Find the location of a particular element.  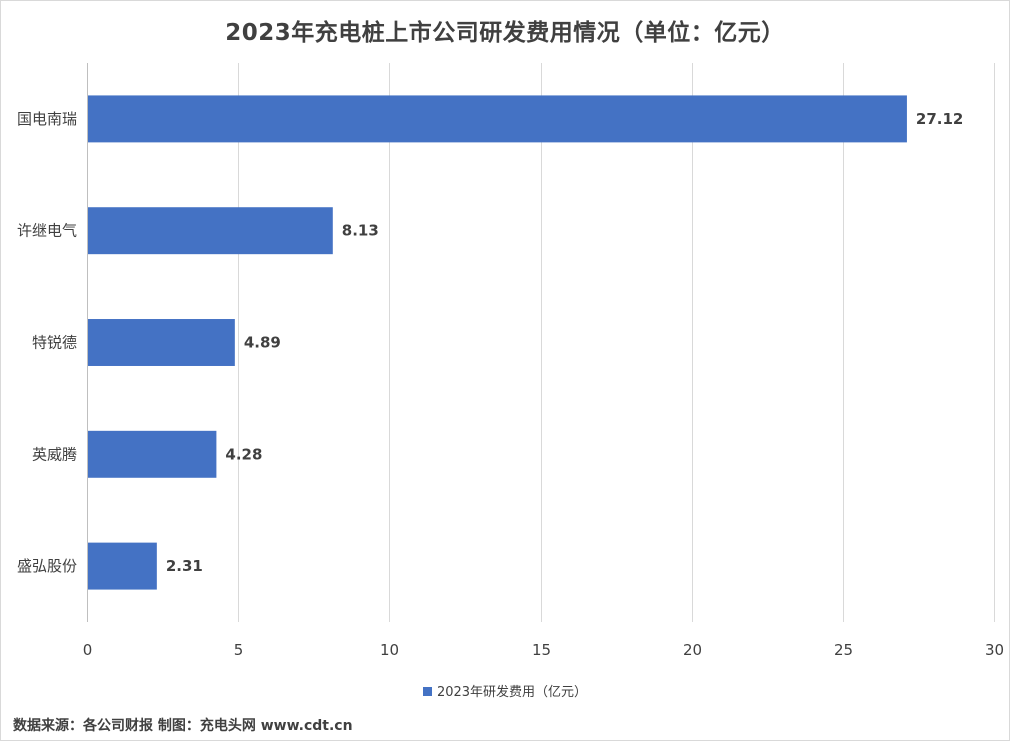

data-label: 27.12 is located at coordinates (939, 119).